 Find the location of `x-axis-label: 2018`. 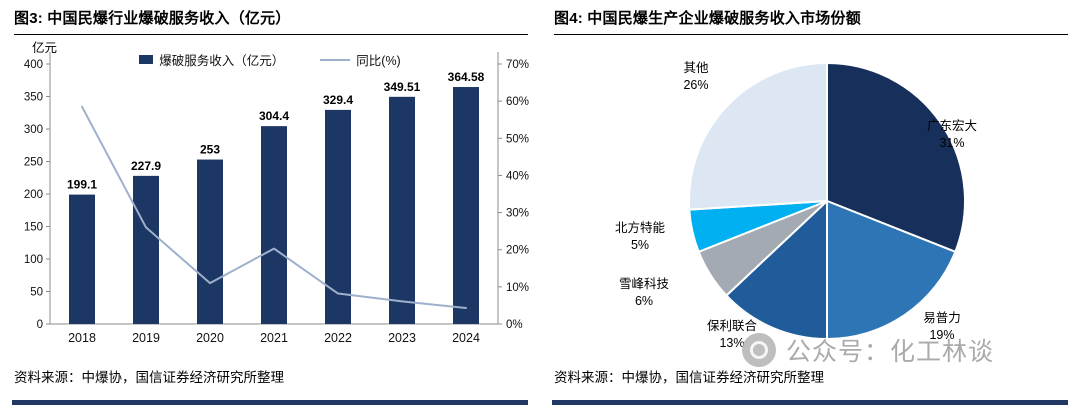

x-axis-label: 2018 is located at coordinates (82, 338).